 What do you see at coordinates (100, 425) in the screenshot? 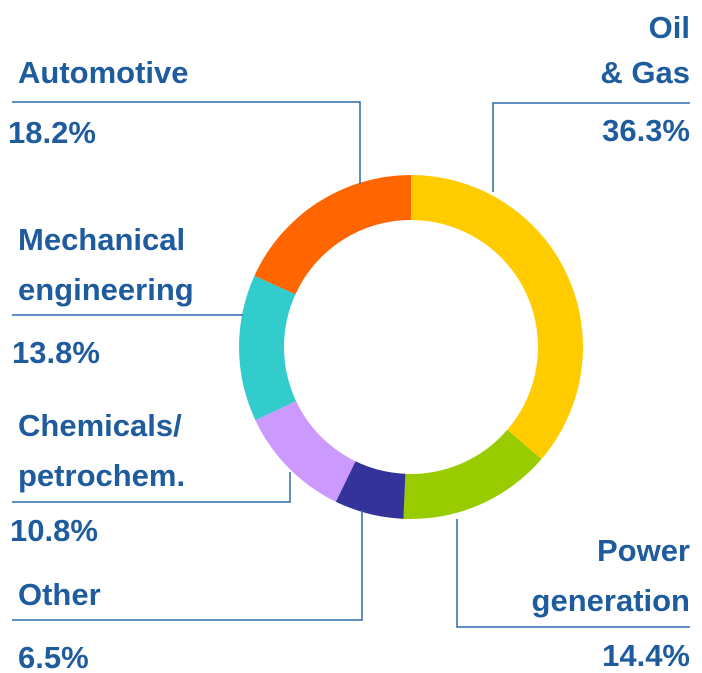
I see `category-label: Chemicals/` at bounding box center [100, 425].